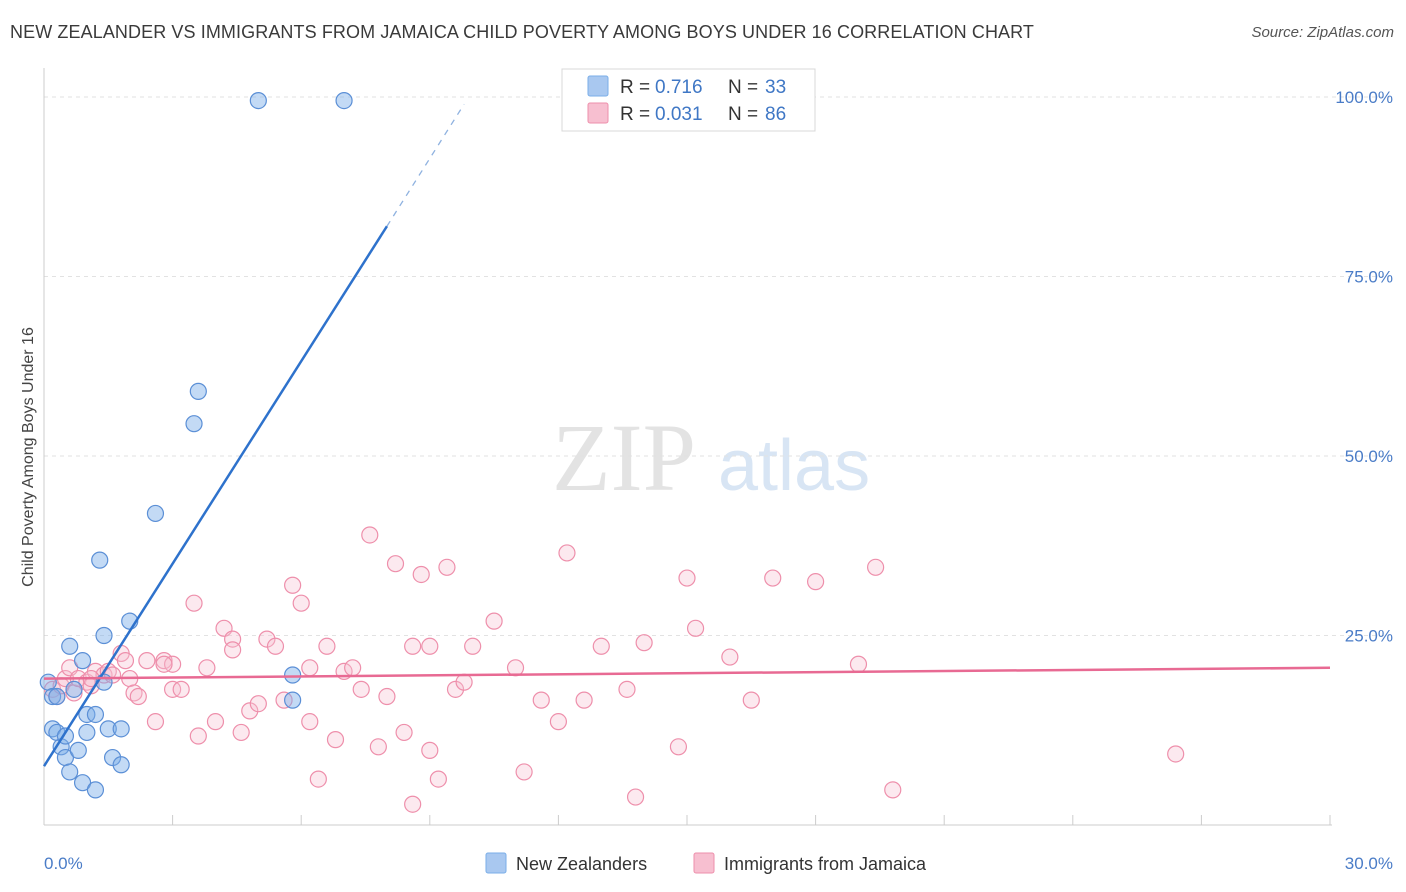 This screenshot has height=892, width=1406. What do you see at coordinates (794, 466) in the screenshot?
I see `watermark-atlas: atlas` at bounding box center [794, 466].